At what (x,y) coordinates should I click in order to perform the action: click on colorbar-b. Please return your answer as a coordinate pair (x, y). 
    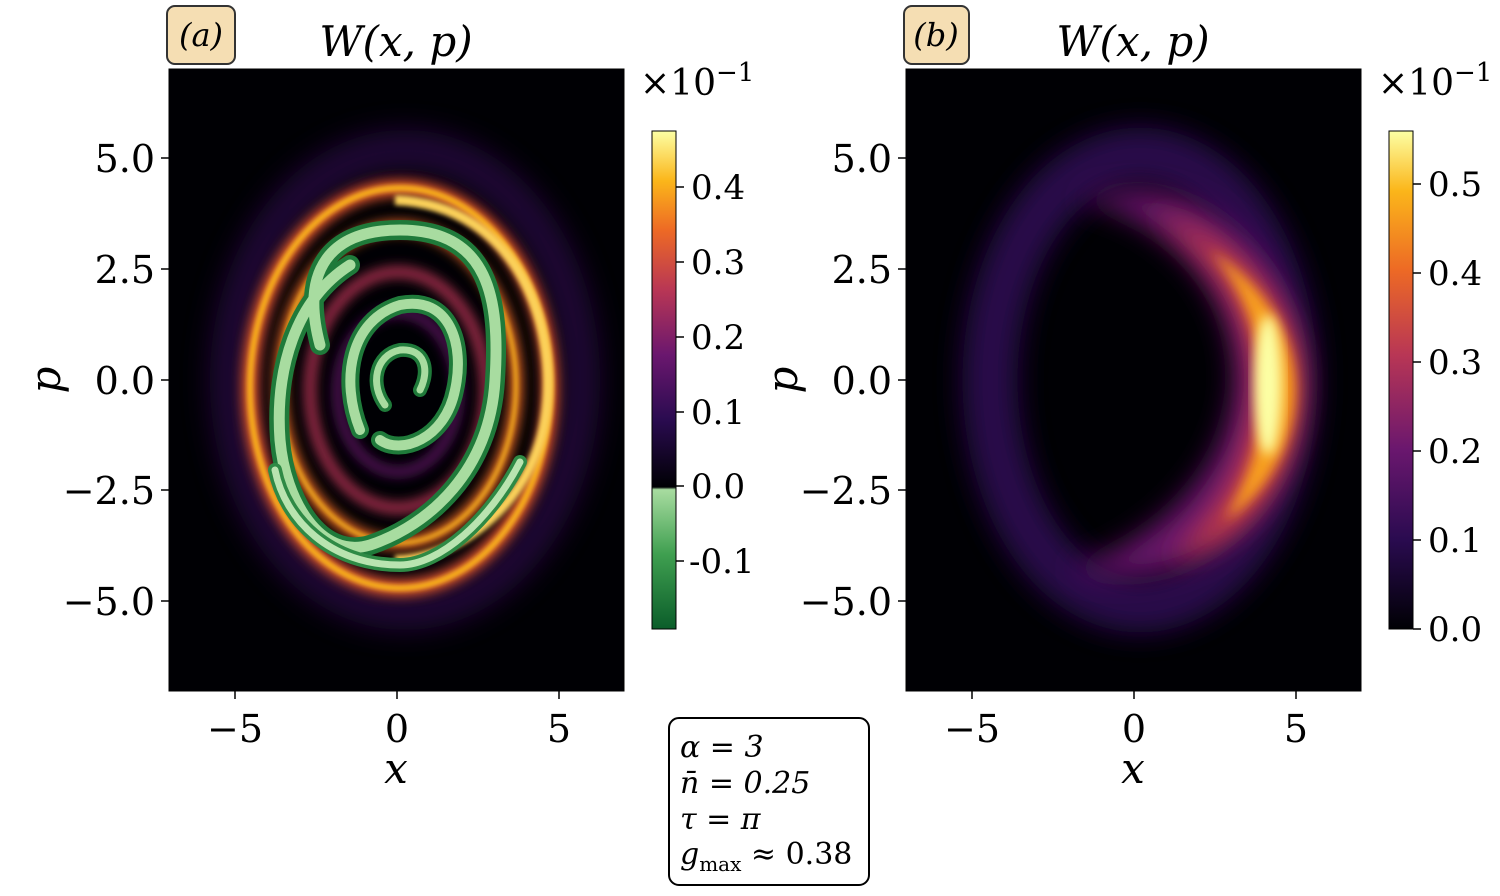
    Looking at the image, I should click on (1401, 380).